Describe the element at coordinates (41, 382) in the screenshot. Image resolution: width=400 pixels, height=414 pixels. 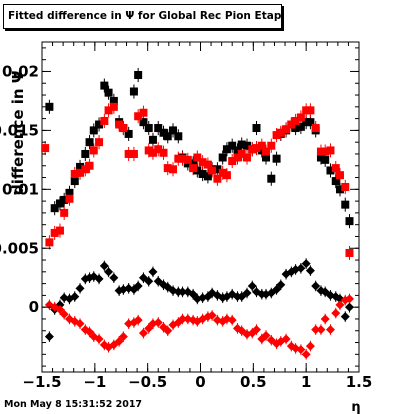
I see `x-tick-label: −1.5` at that location.